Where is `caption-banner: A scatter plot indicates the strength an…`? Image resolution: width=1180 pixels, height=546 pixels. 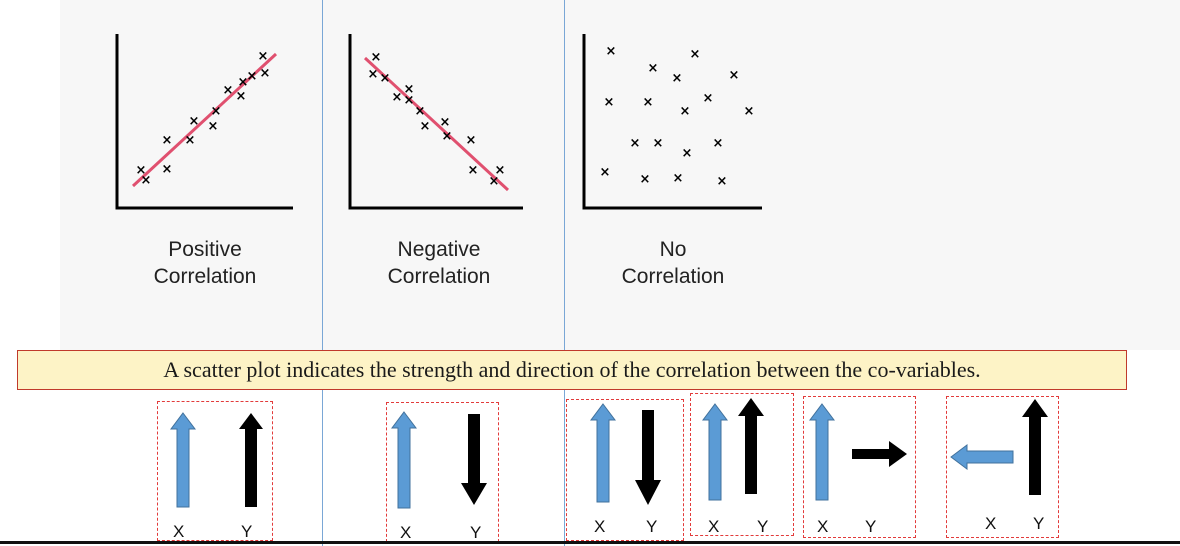
caption-banner: A scatter plot indicates the strength an… is located at coordinates (572, 370).